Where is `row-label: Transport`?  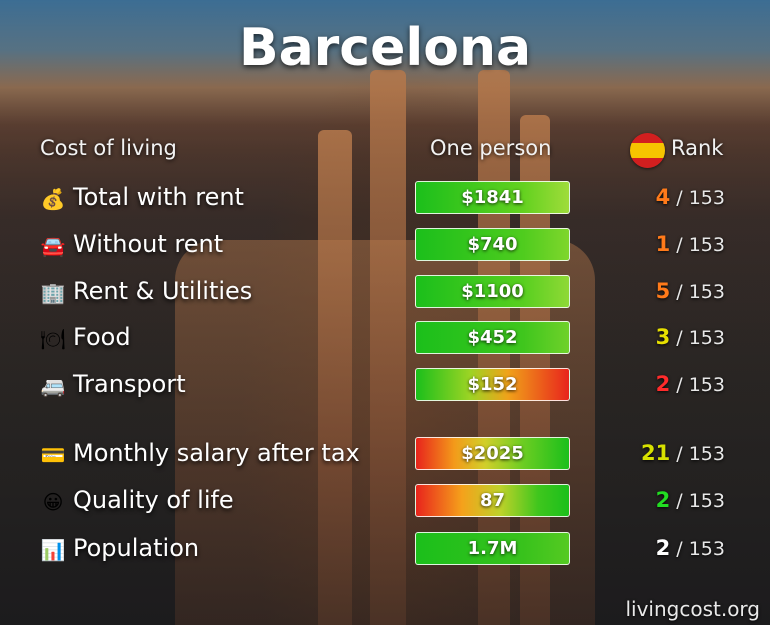
row-label: Transport is located at coordinates (129, 384).